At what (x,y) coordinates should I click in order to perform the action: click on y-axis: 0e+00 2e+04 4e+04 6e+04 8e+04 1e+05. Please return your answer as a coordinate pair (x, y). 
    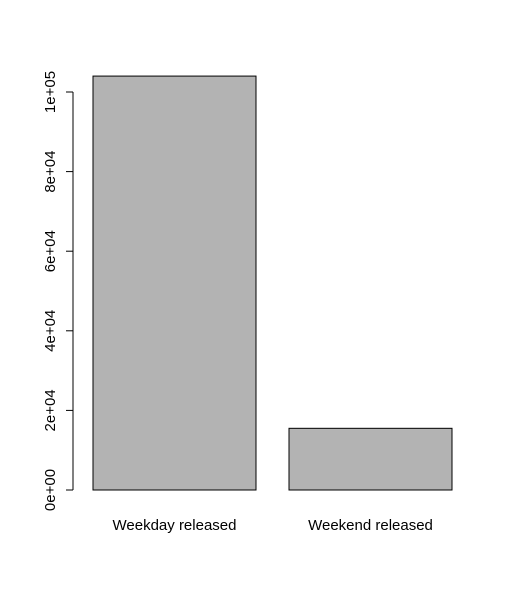
    Looking at the image, I should click on (58, 291).